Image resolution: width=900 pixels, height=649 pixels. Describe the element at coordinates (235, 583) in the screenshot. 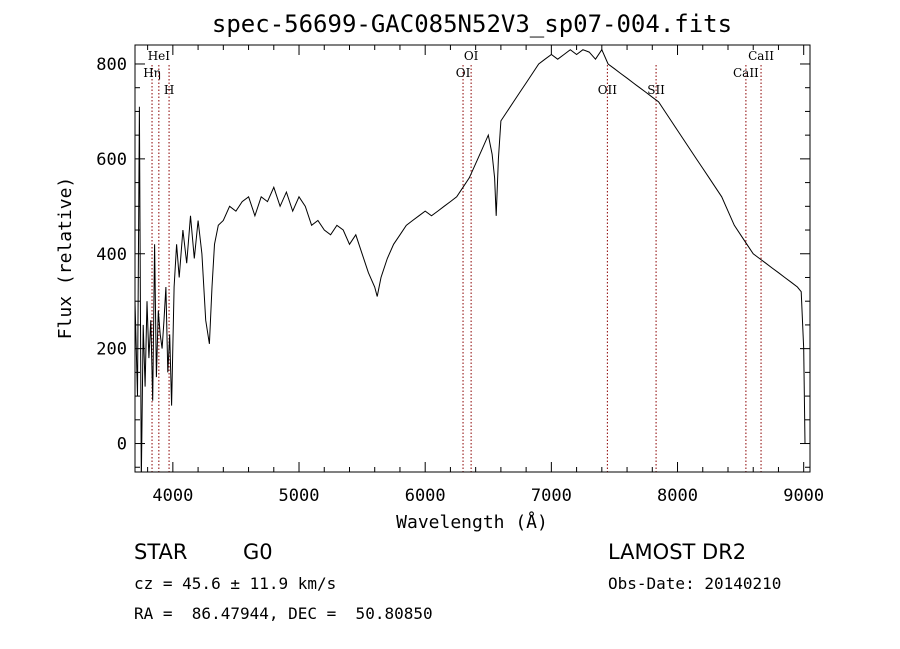

I see `redshift-velocity: cz = 45.6 ± 11.9 km/s` at that location.